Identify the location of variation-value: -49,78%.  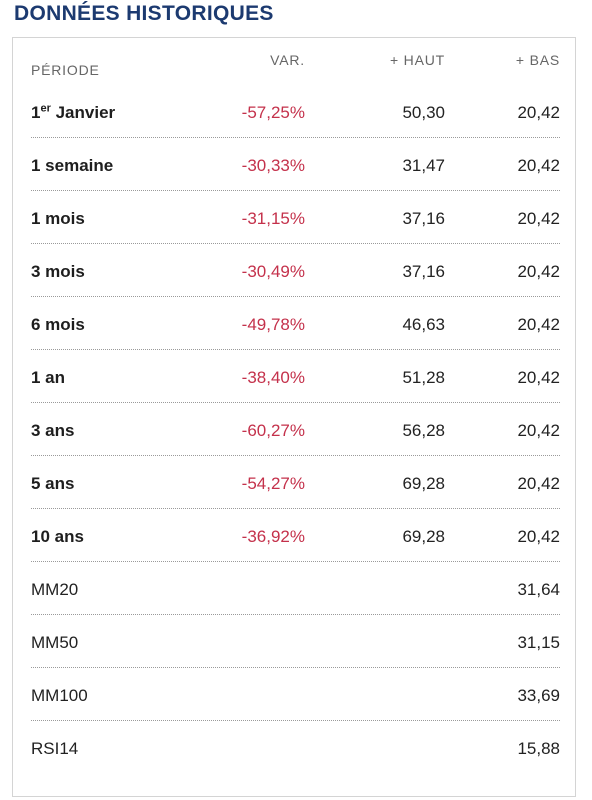
(273, 324).